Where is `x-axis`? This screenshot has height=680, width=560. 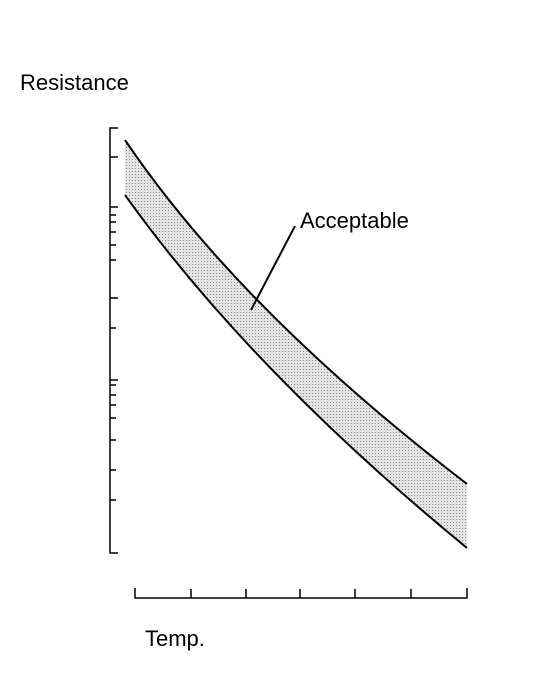 x-axis is located at coordinates (301, 593).